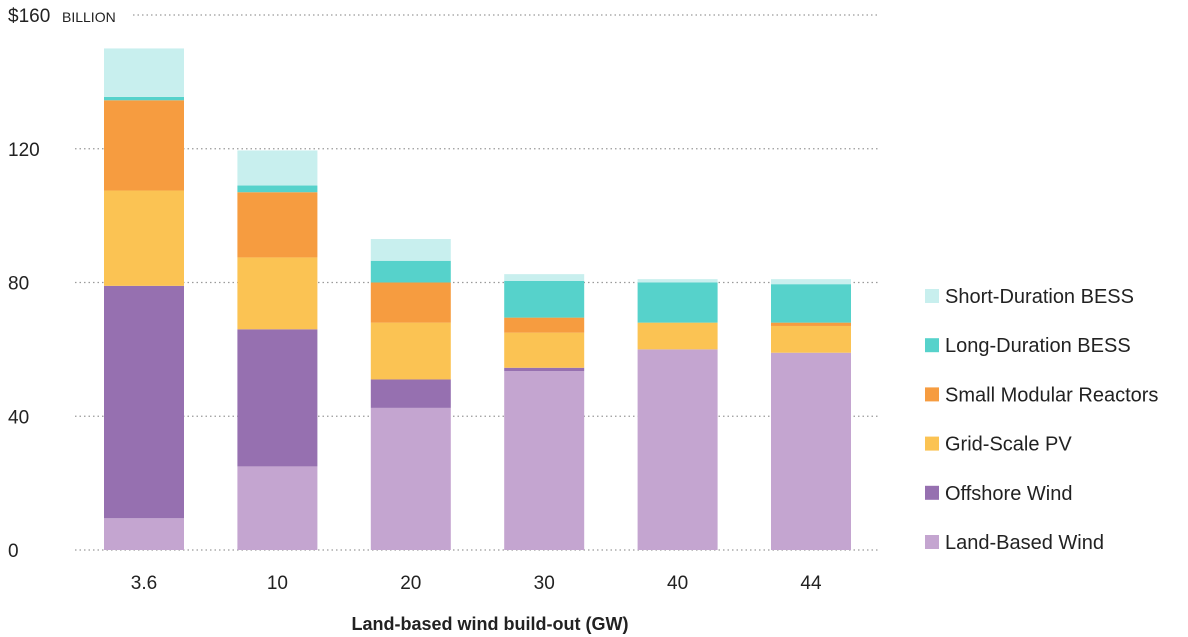 The image size is (1188, 637). I want to click on x-tick-label: 40, so click(677, 583).